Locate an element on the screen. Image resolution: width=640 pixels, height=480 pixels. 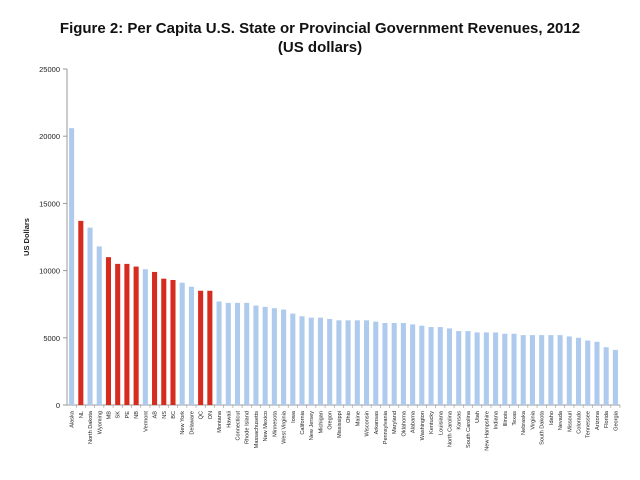
x-tick-label: Colorado is located at coordinates (580, 422).